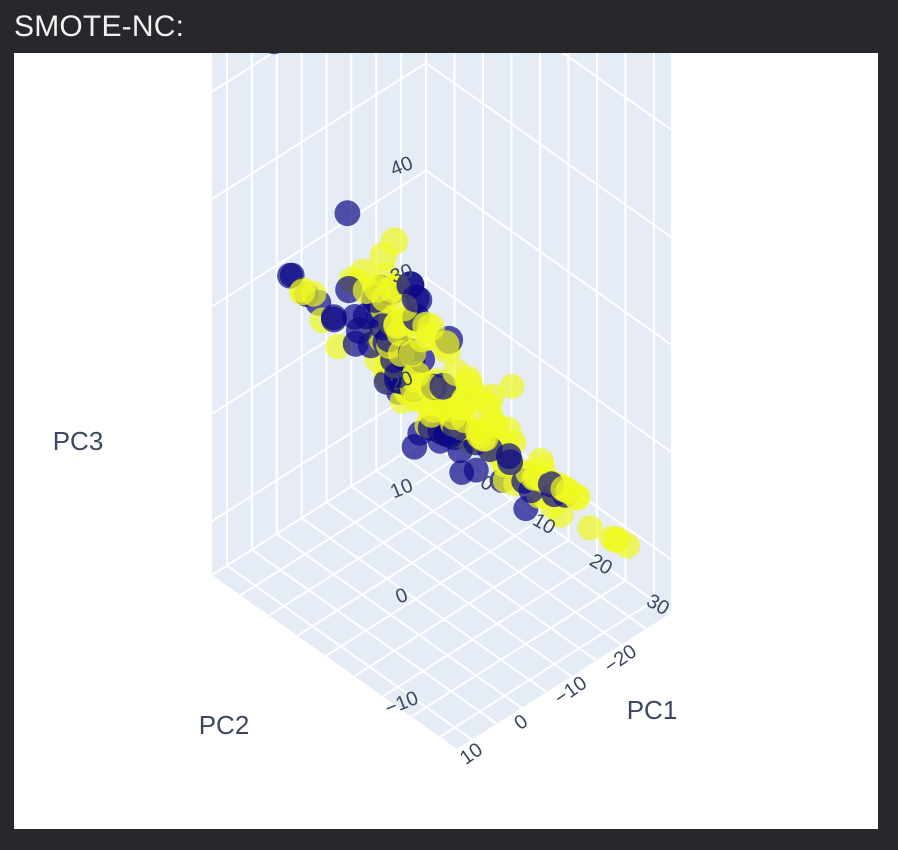  What do you see at coordinates (99, 26) in the screenshot?
I see `output-cell-label: SMOTE-NC:` at bounding box center [99, 26].